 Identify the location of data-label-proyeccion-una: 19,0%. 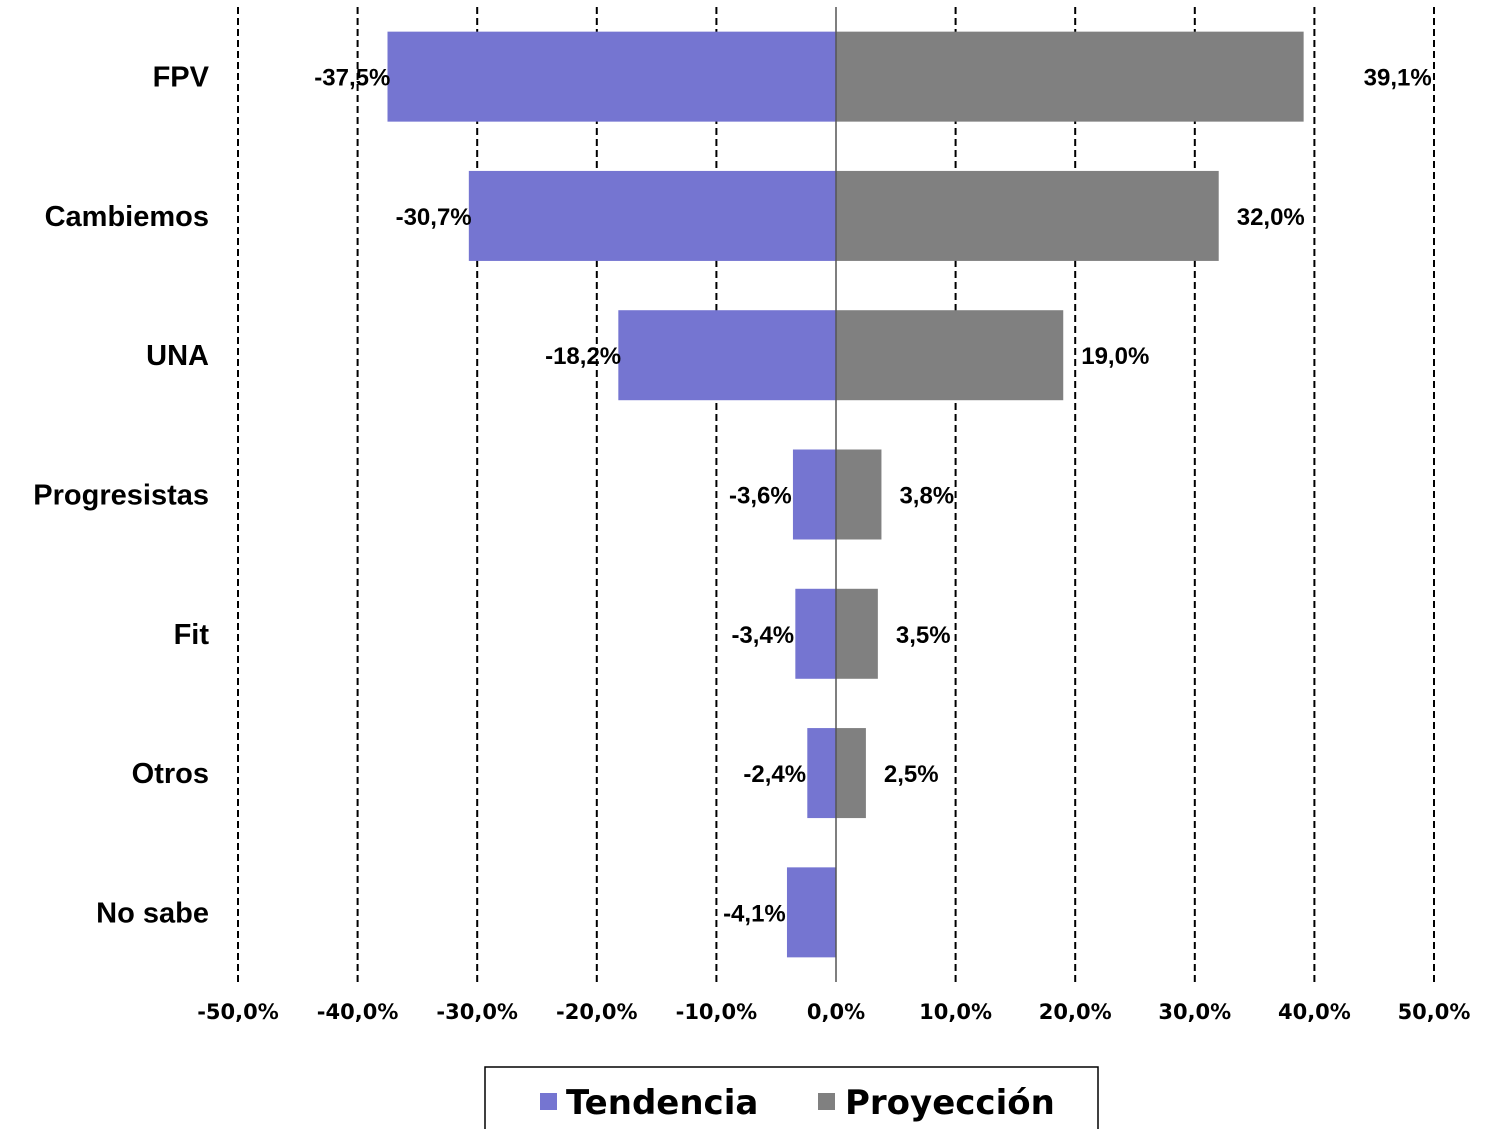
(1115, 356).